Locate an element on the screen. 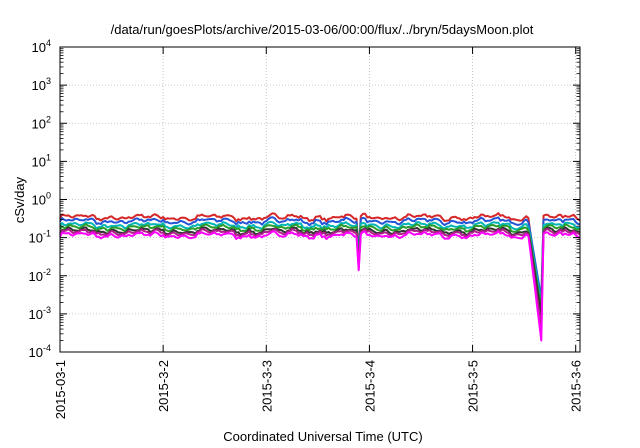 This screenshot has height=448, width=640. x-tick-label: 2015-3-2 is located at coordinates (163, 386).